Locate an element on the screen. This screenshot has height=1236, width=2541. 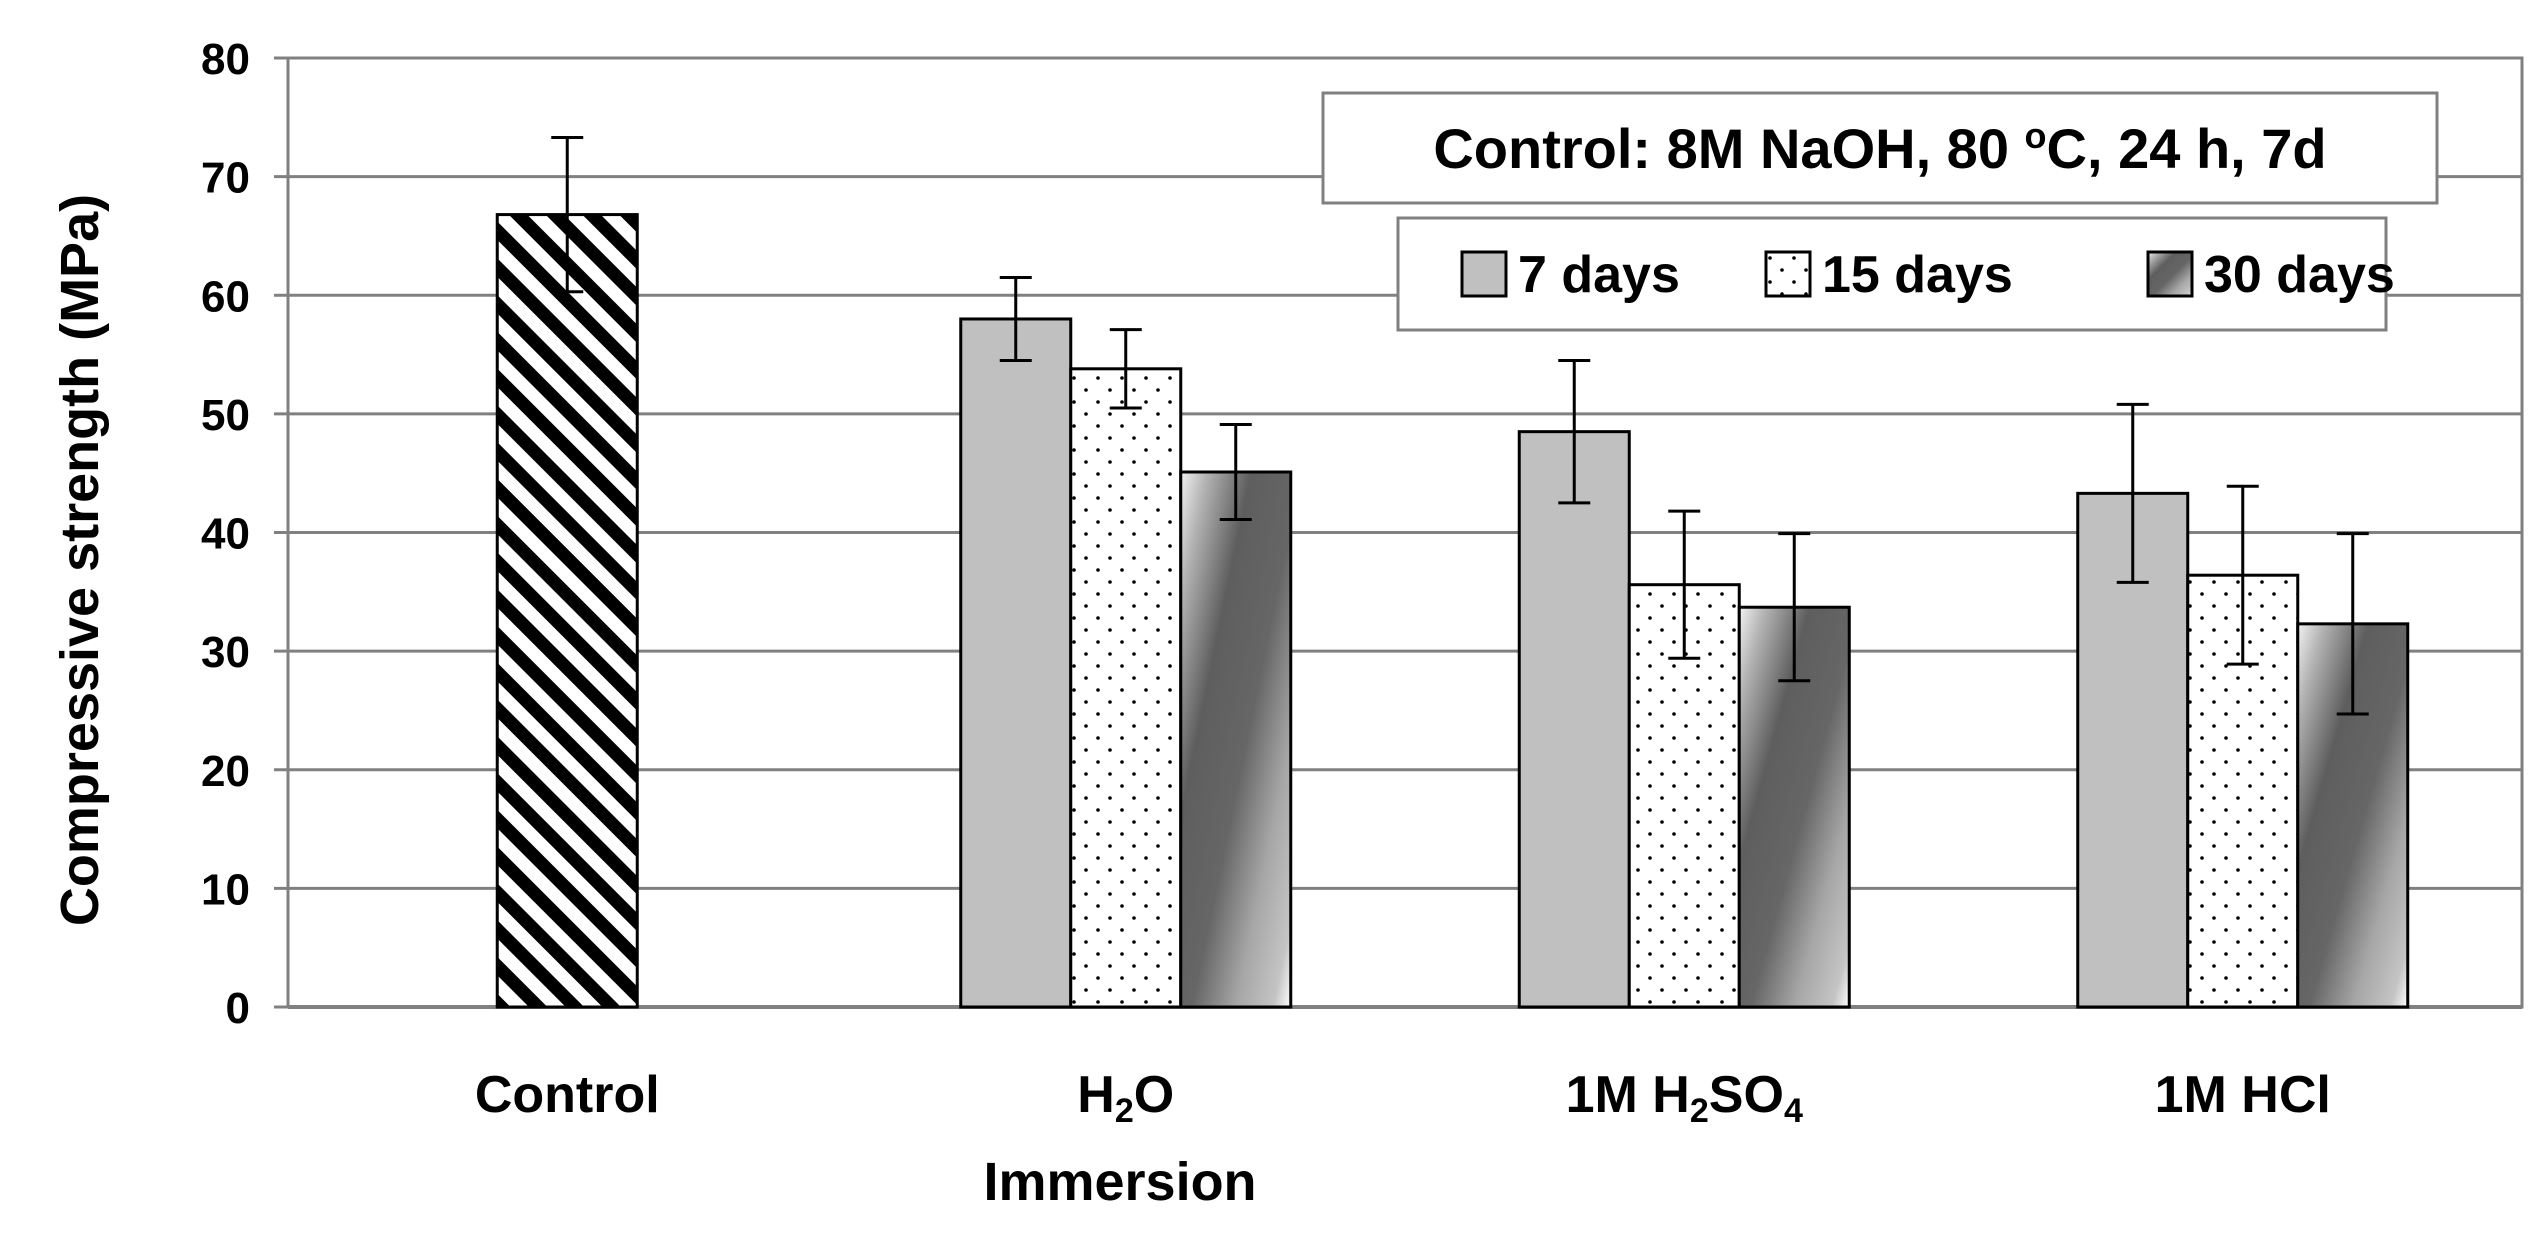
legend-item-15-days: 15 days is located at coordinates (1888, 275).